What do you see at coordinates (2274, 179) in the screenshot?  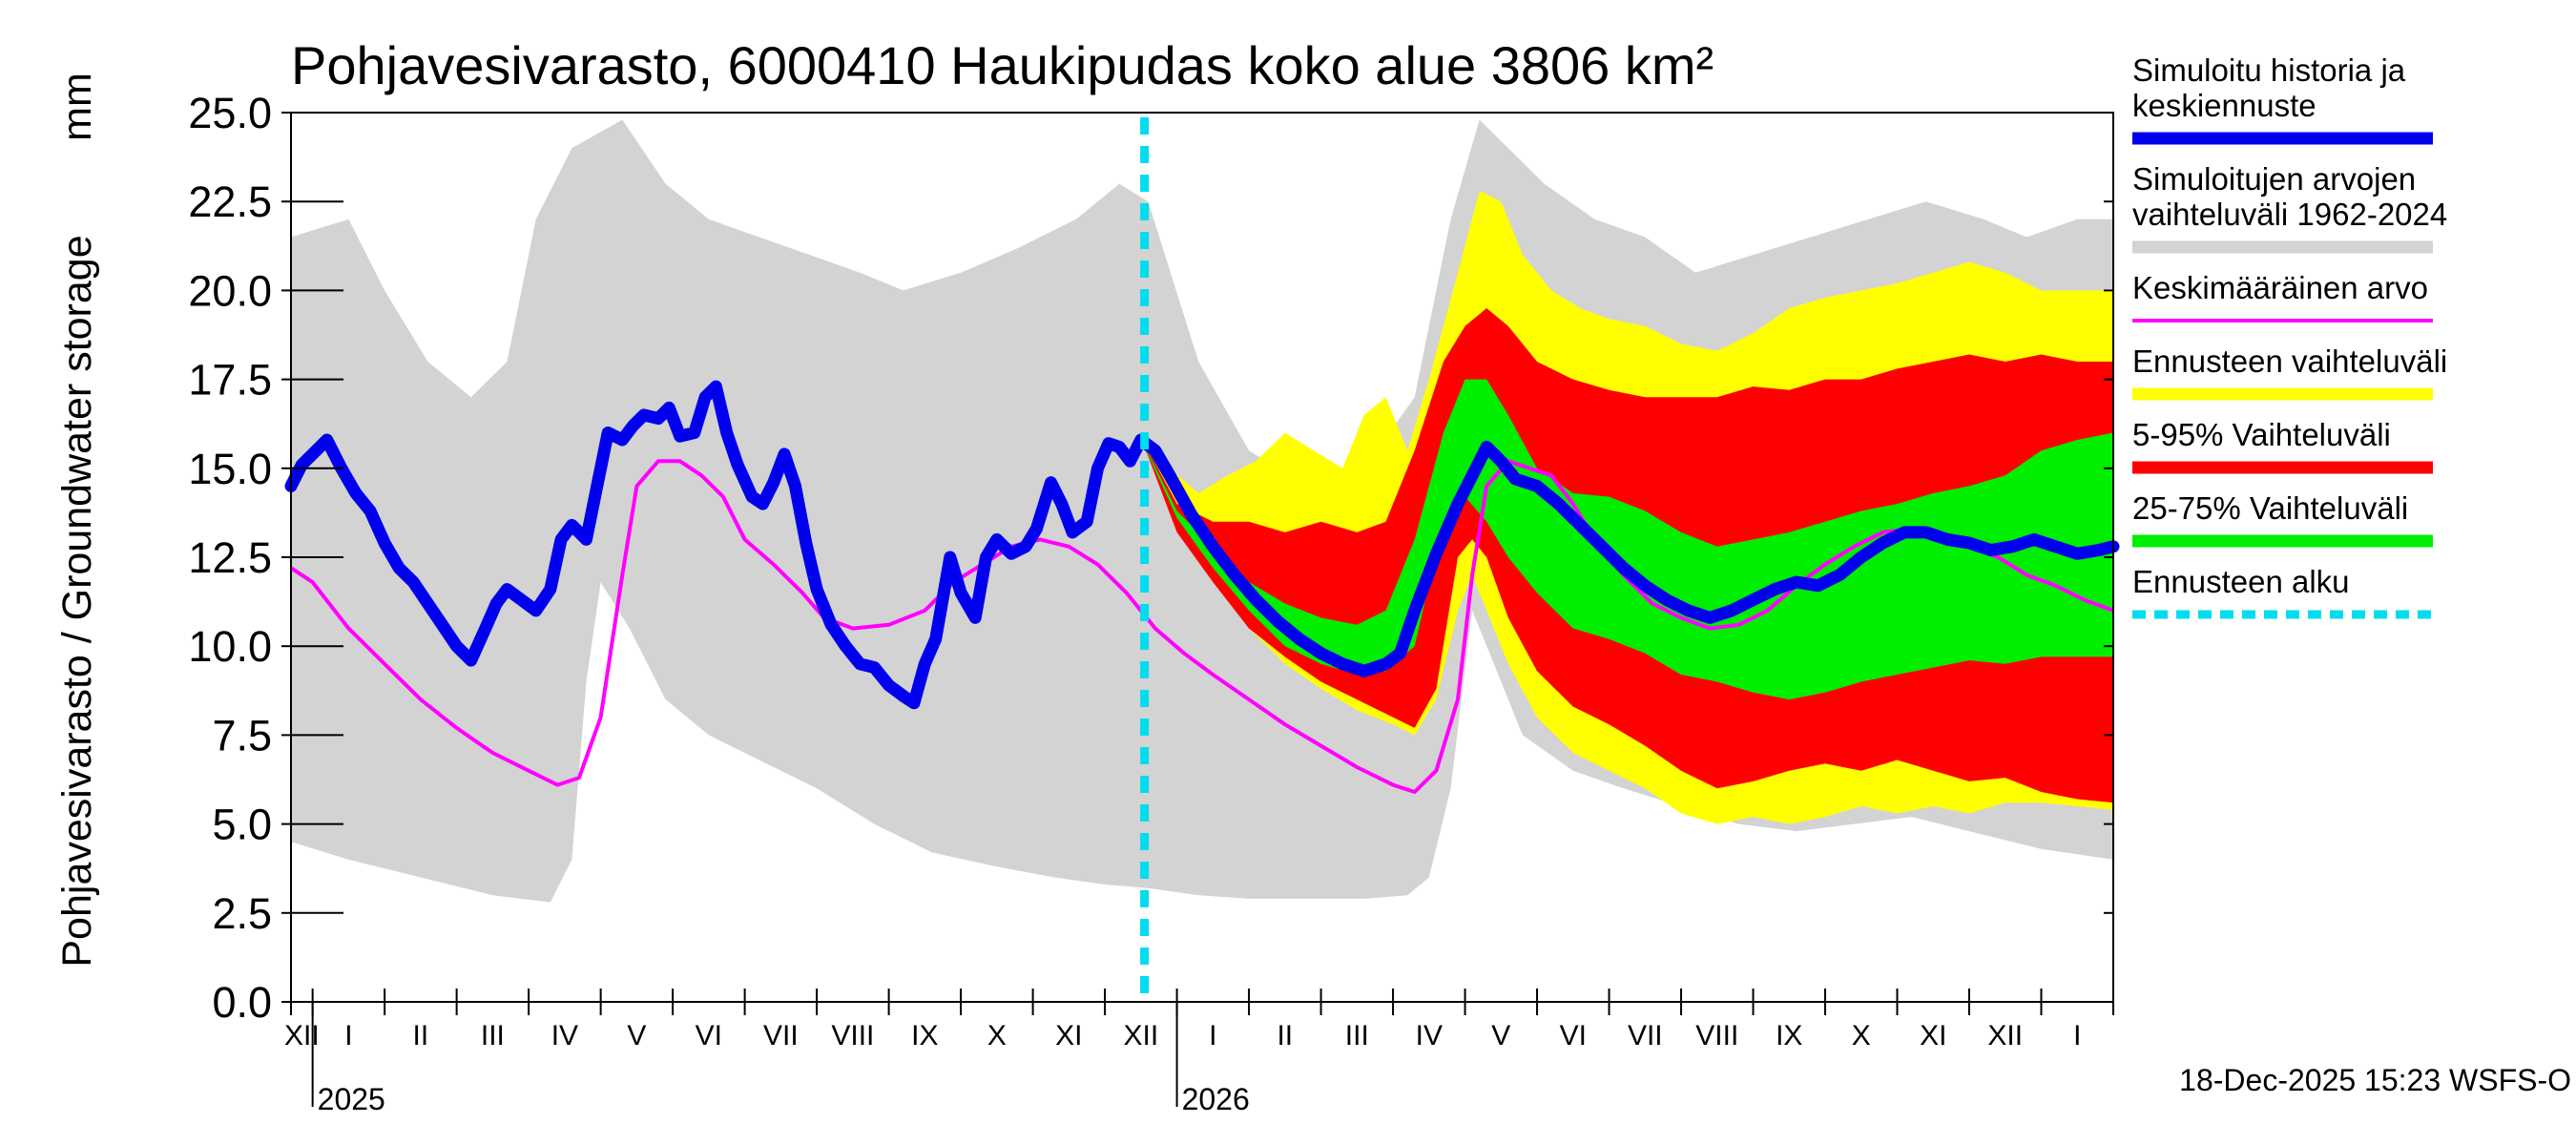 I see `legend-text-history_range: Simuloitujen arvojen` at bounding box center [2274, 179].